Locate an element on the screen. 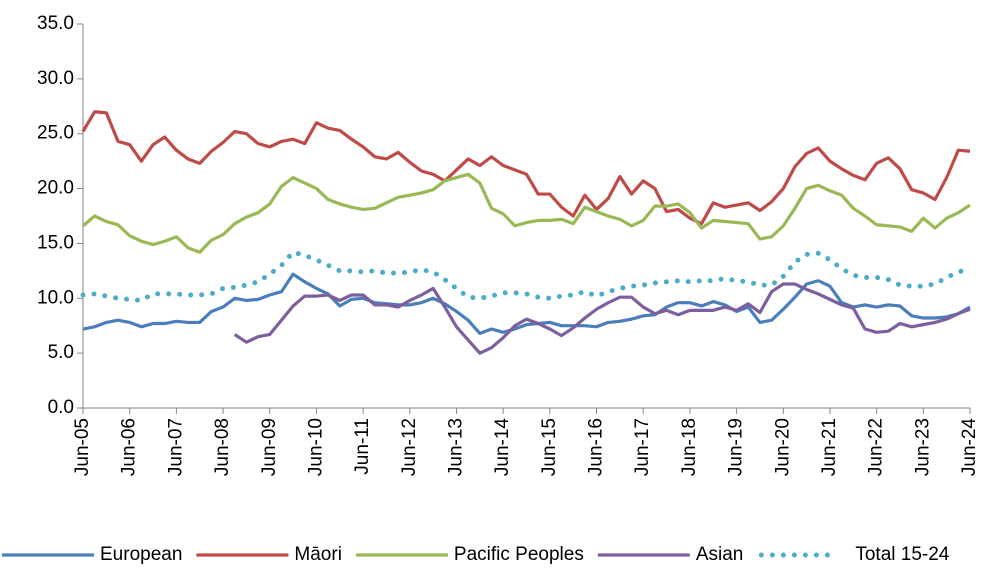 Image resolution: width=982 pixels, height=570 pixels. x-tick-label: Jun-11 is located at coordinates (362, 446).